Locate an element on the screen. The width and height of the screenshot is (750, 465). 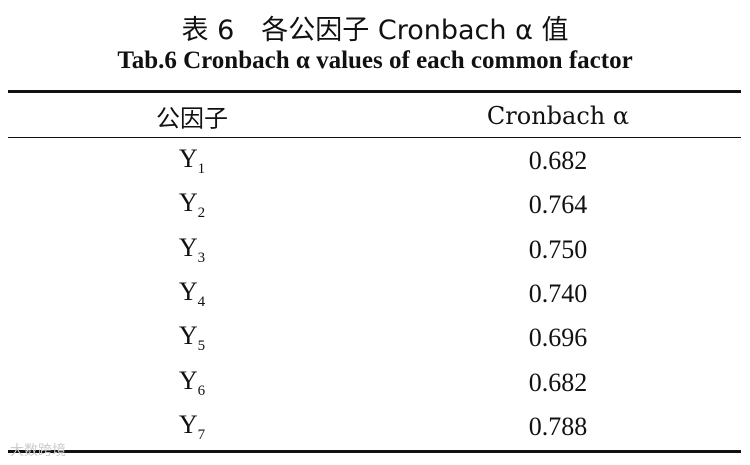
factor-cell: Y7 is located at coordinates (192, 427).